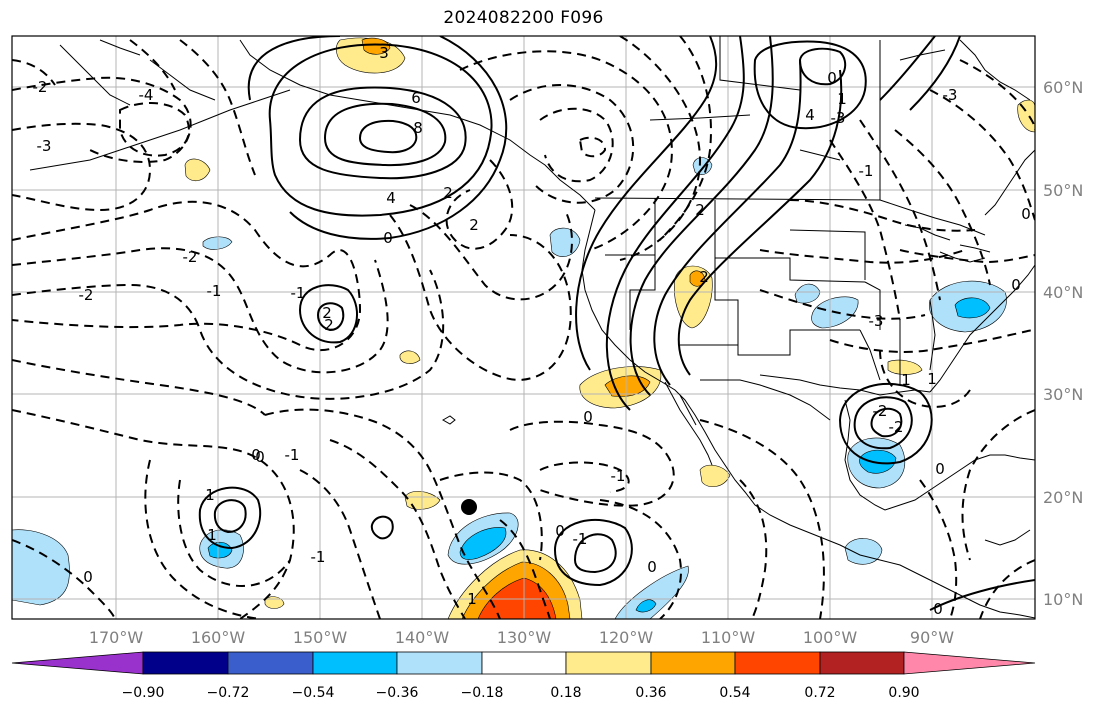  What do you see at coordinates (474, 225) in the screenshot?
I see `contour-label-16: 2` at bounding box center [474, 225].